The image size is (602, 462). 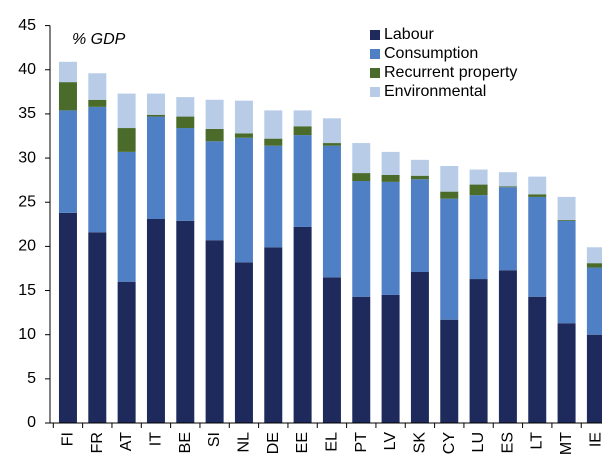 What do you see at coordinates (27, 113) in the screenshot?
I see `y-tick-label: 35` at bounding box center [27, 113].